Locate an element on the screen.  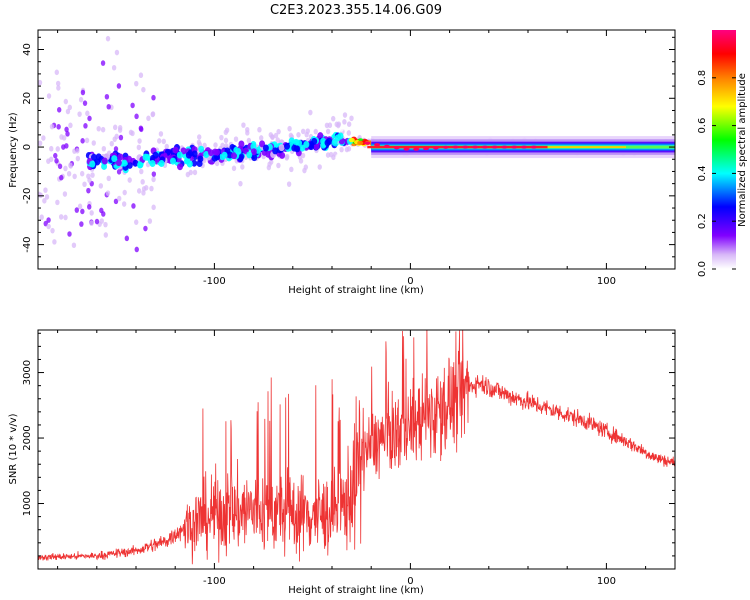
colorbar-label: Normalized spectral amplitude is located at coordinates (742, 150).